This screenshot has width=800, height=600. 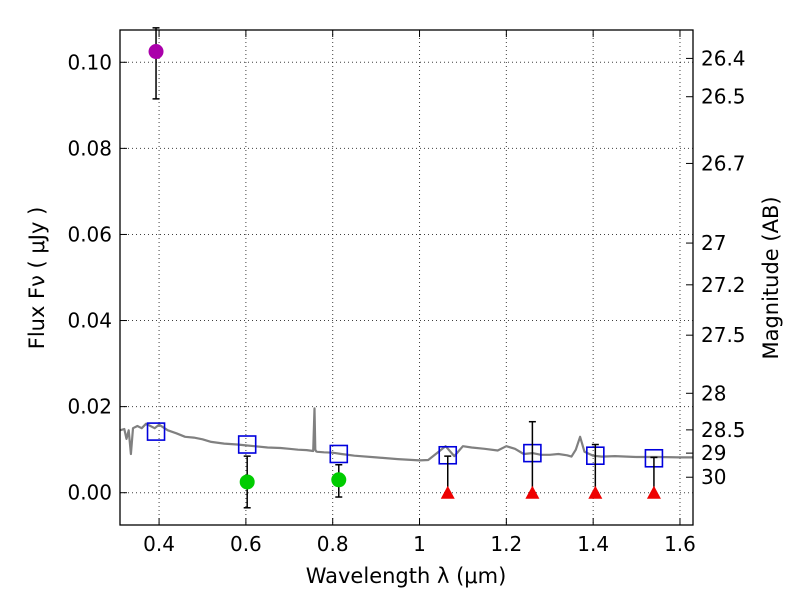 I want to click on x-tick-label: 0.4, so click(x=159, y=544).